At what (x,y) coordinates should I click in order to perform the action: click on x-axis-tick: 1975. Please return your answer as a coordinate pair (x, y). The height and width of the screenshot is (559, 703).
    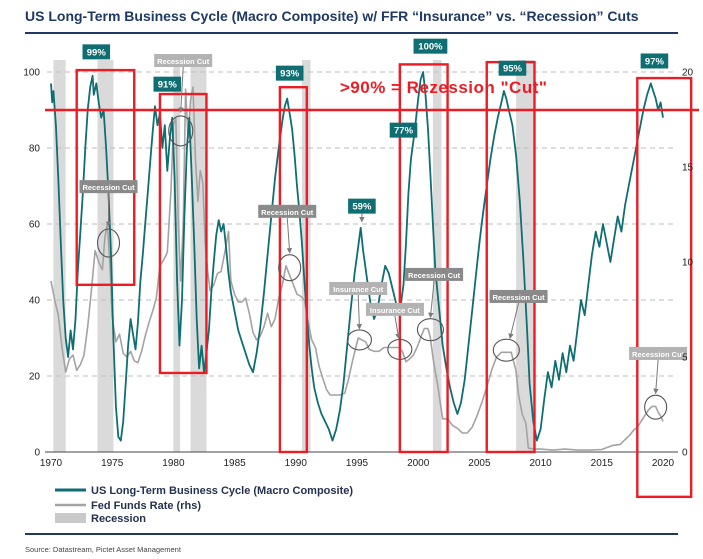
    Looking at the image, I should click on (112, 463).